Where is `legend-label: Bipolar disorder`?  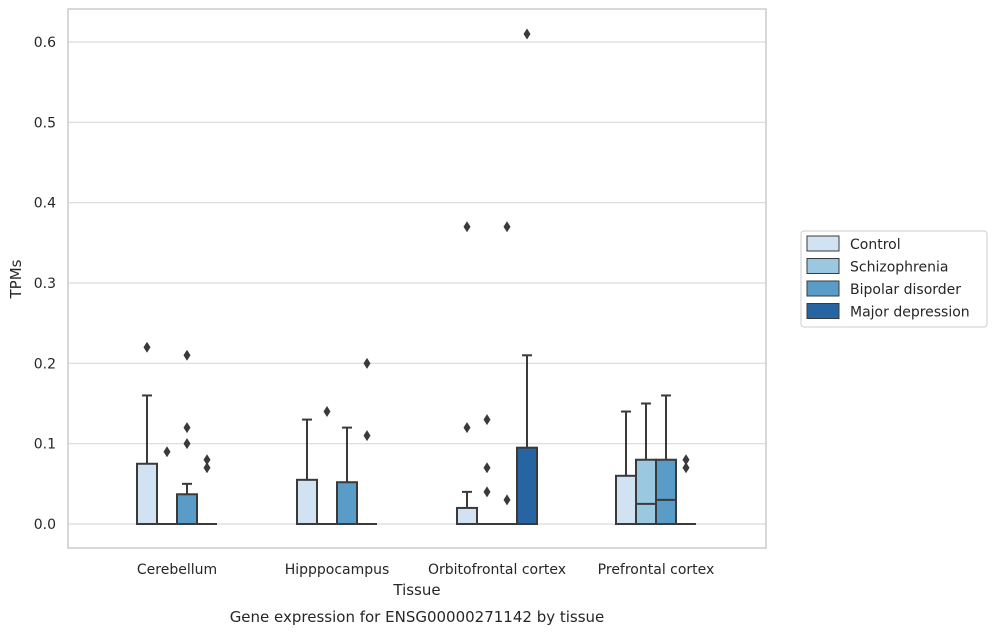
legend-label: Bipolar disorder is located at coordinates (905, 290).